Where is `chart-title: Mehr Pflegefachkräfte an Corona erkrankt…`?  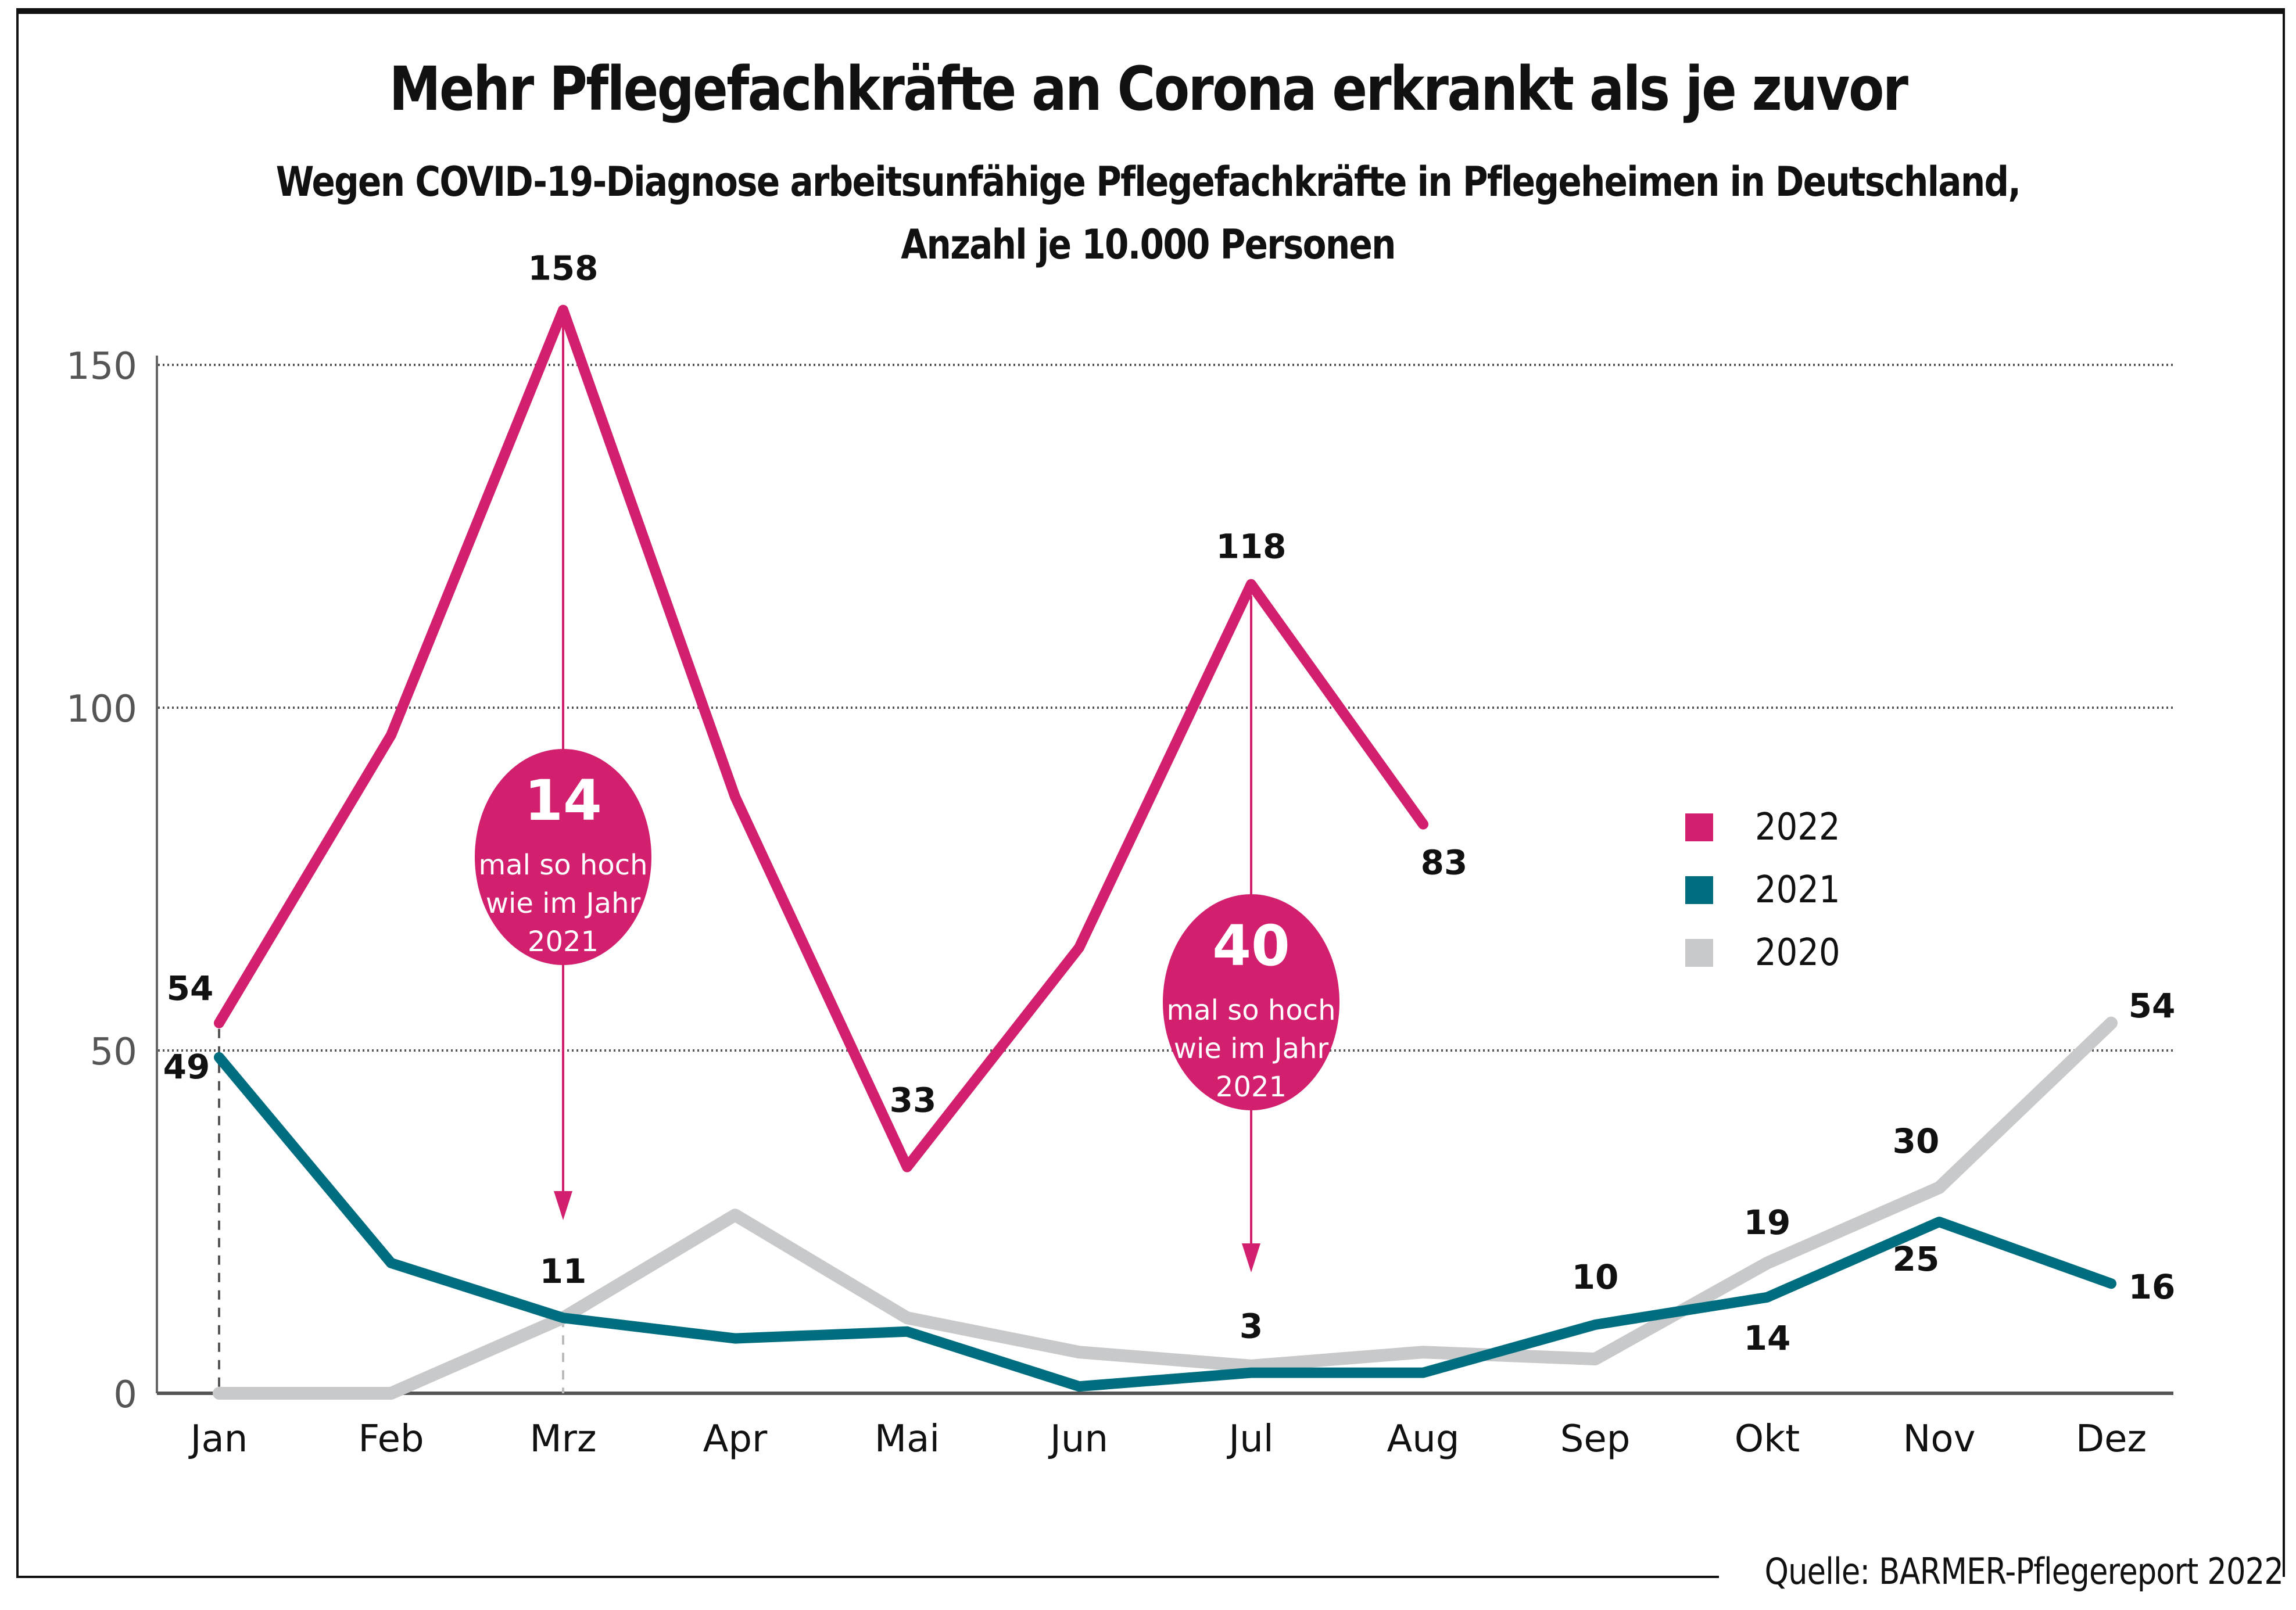
chart-title: Mehr Pflegefachkräfte an Corona erkrankt… is located at coordinates (1148, 88).